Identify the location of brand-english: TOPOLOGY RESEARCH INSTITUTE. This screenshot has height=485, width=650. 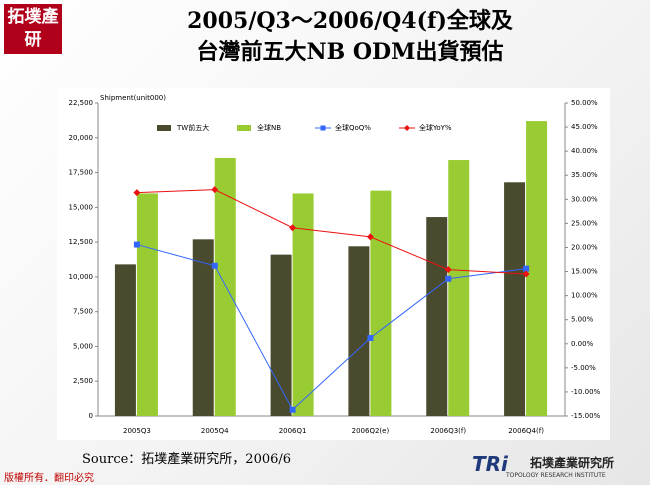
(556, 475).